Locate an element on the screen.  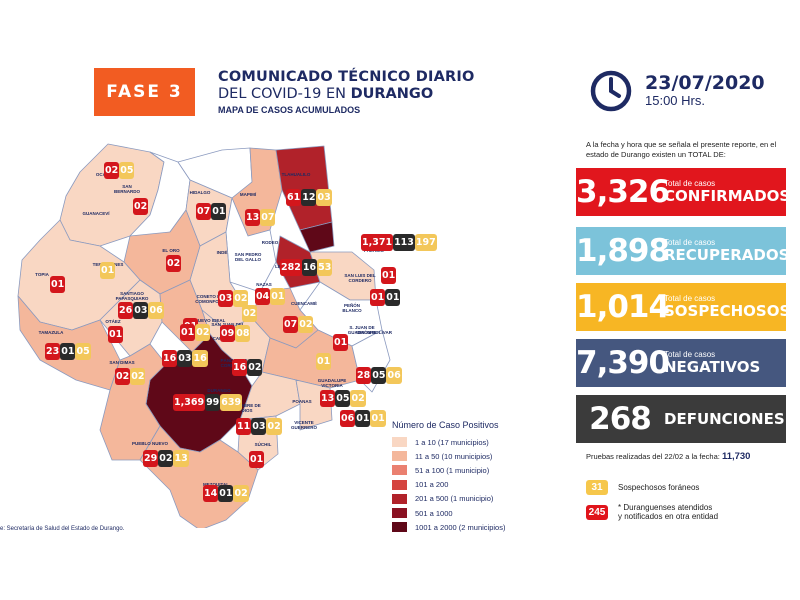
municipality-case-badge: 13 07 is located at coordinates (260, 217).